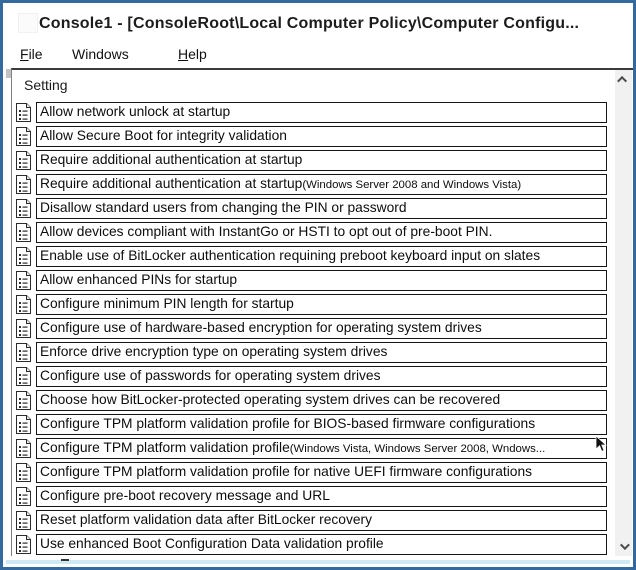 Image resolution: width=636 pixels, height=570 pixels. Describe the element at coordinates (321, 304) in the screenshot. I see `setting-label-box: Configure minimum PIN length for startup` at that location.